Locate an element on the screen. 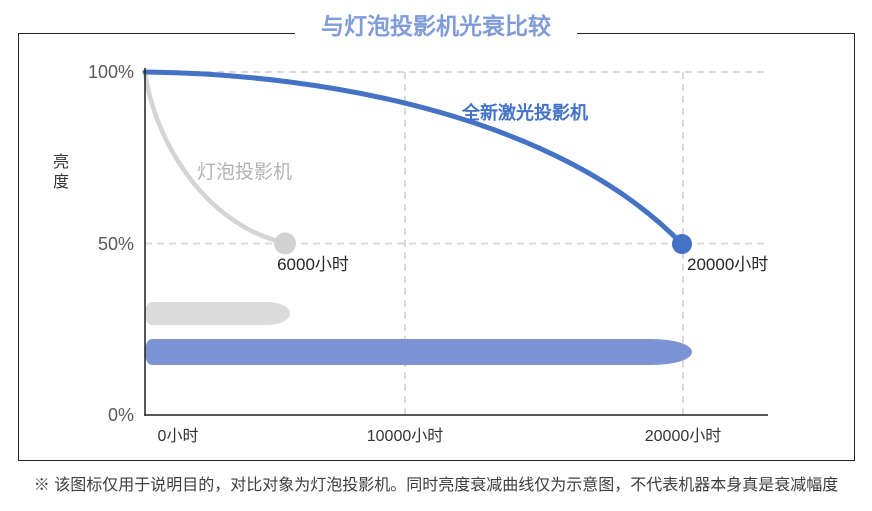 This screenshot has width=872, height=511. laser-endpoint-dot is located at coordinates (682, 244).